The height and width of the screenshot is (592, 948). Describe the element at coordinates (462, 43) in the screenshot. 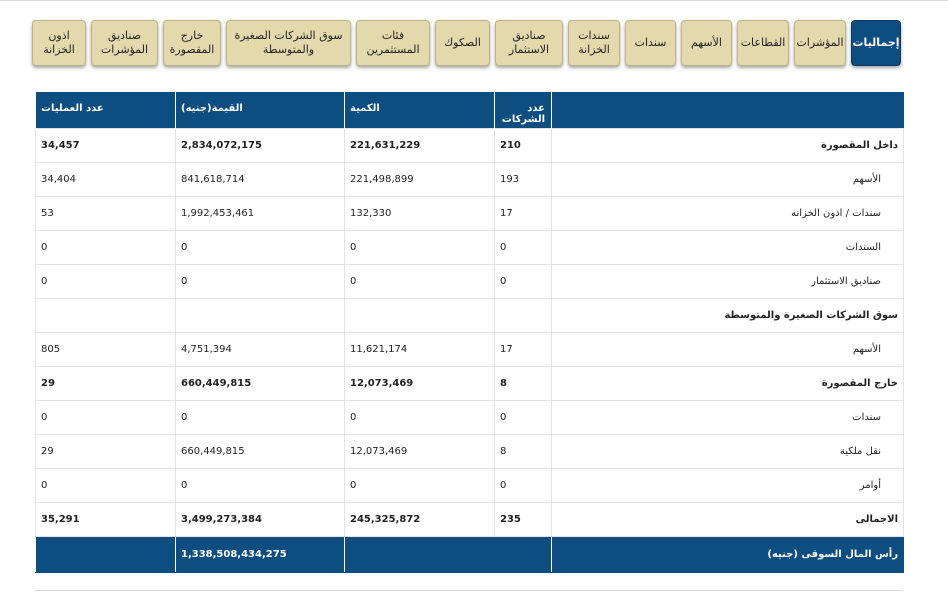

I see `tab-7: الصكوك` at that location.